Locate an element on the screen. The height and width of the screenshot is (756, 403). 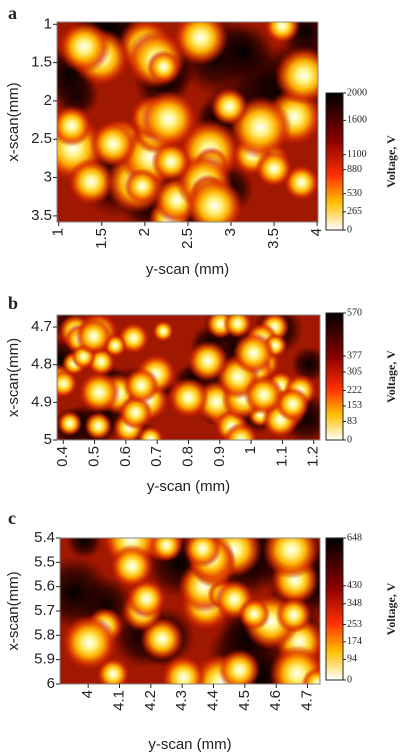
colorbar-tick-label: 305 is located at coordinates (354, 371).